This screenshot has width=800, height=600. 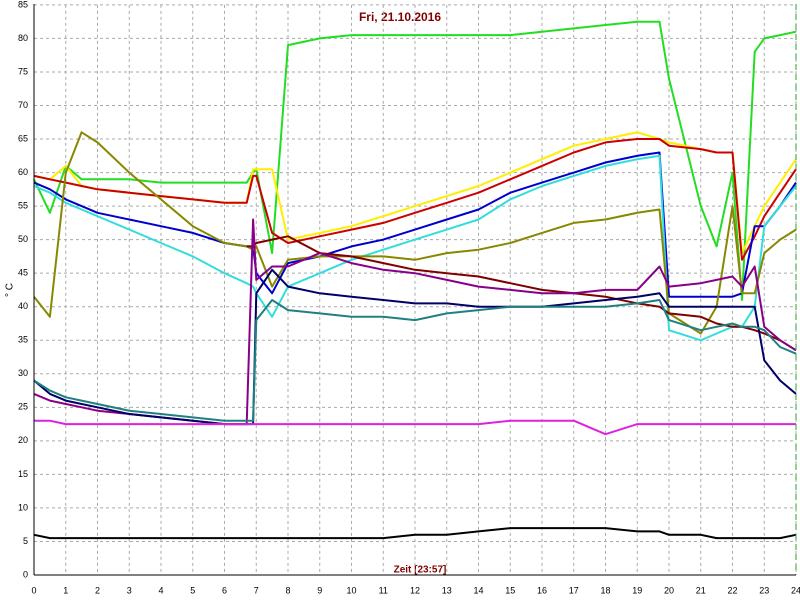 I want to click on y-tick-label: 10, so click(x=23, y=507).